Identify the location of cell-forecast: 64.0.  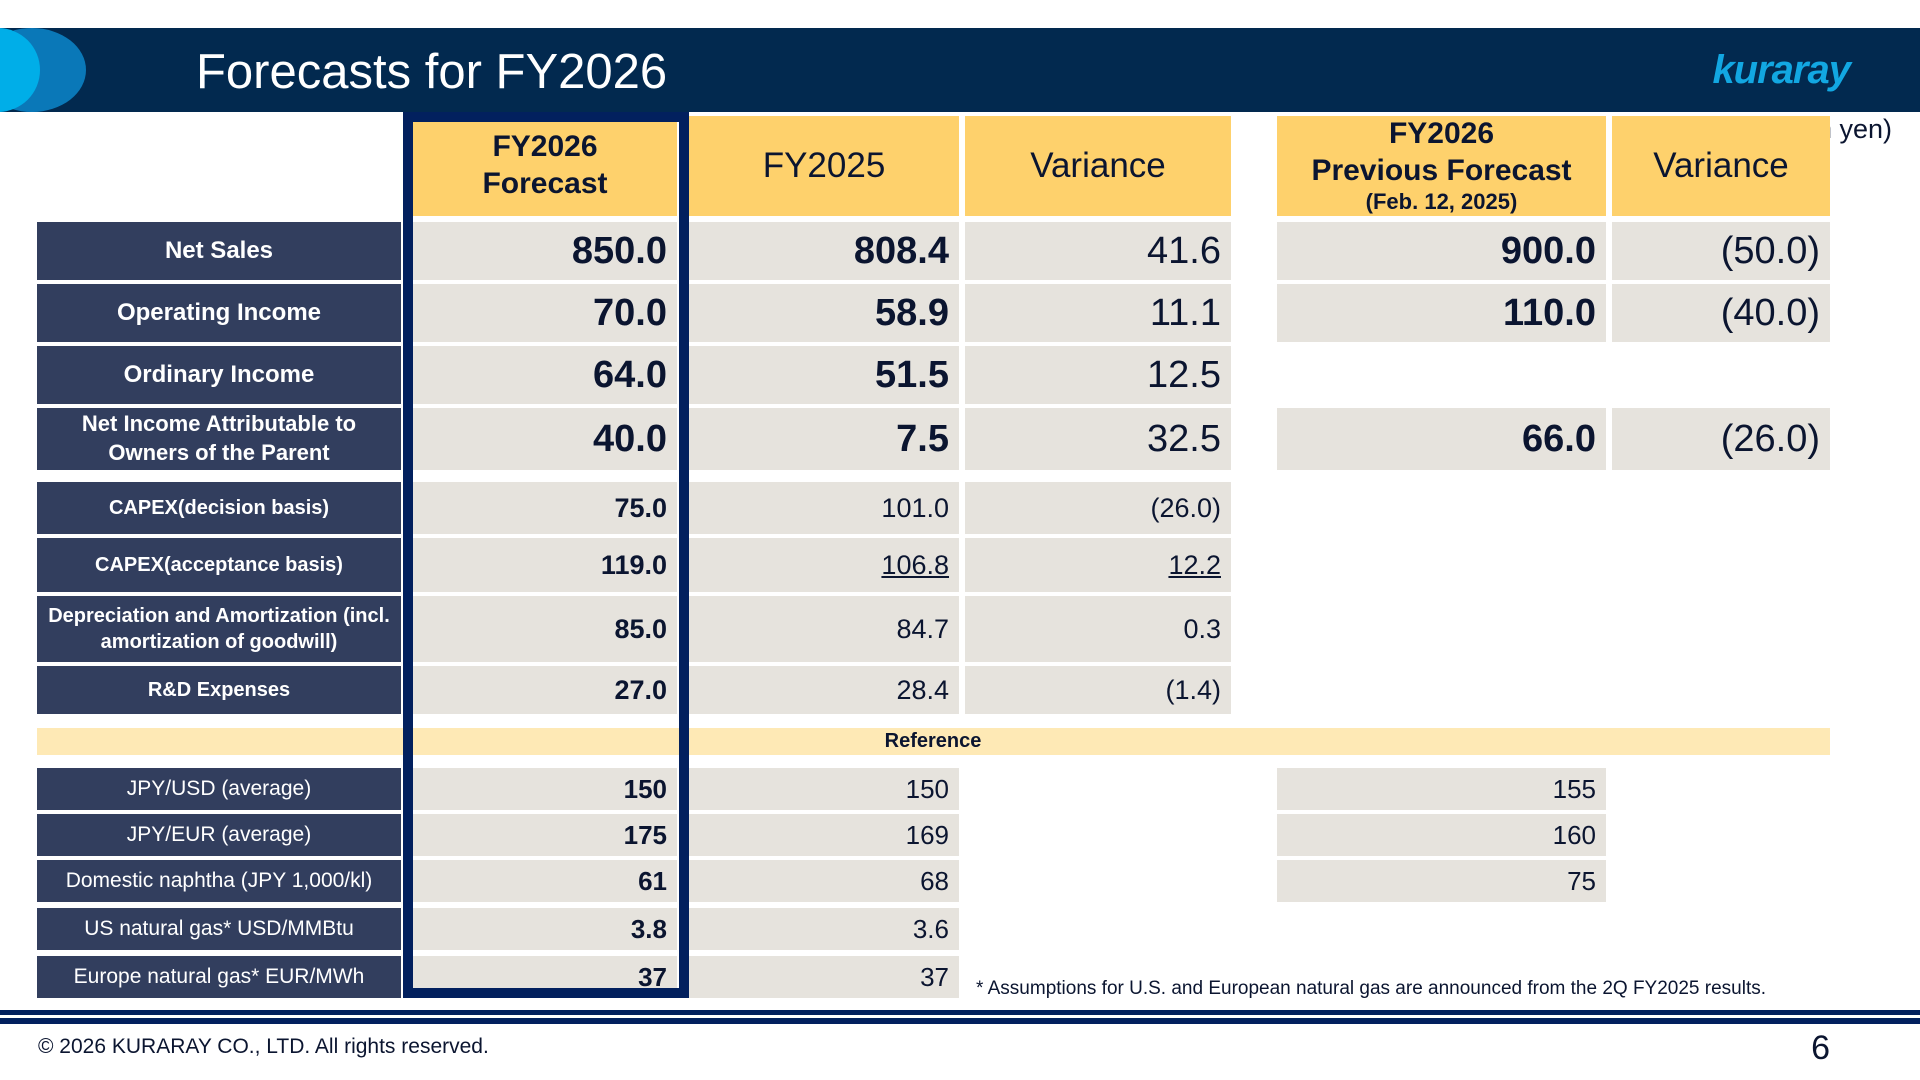
(545, 375).